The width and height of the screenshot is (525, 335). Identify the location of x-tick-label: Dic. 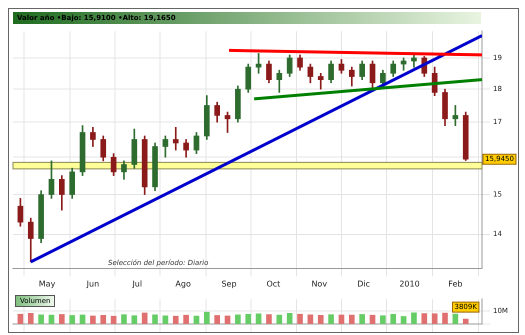
(363, 283).